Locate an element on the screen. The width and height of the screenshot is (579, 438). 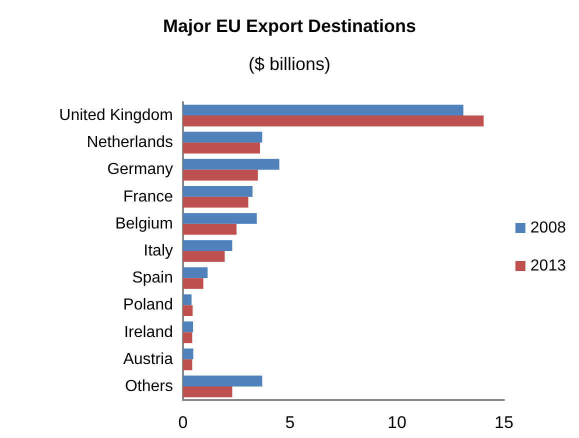
y-tick-label: France is located at coordinates (148, 197).